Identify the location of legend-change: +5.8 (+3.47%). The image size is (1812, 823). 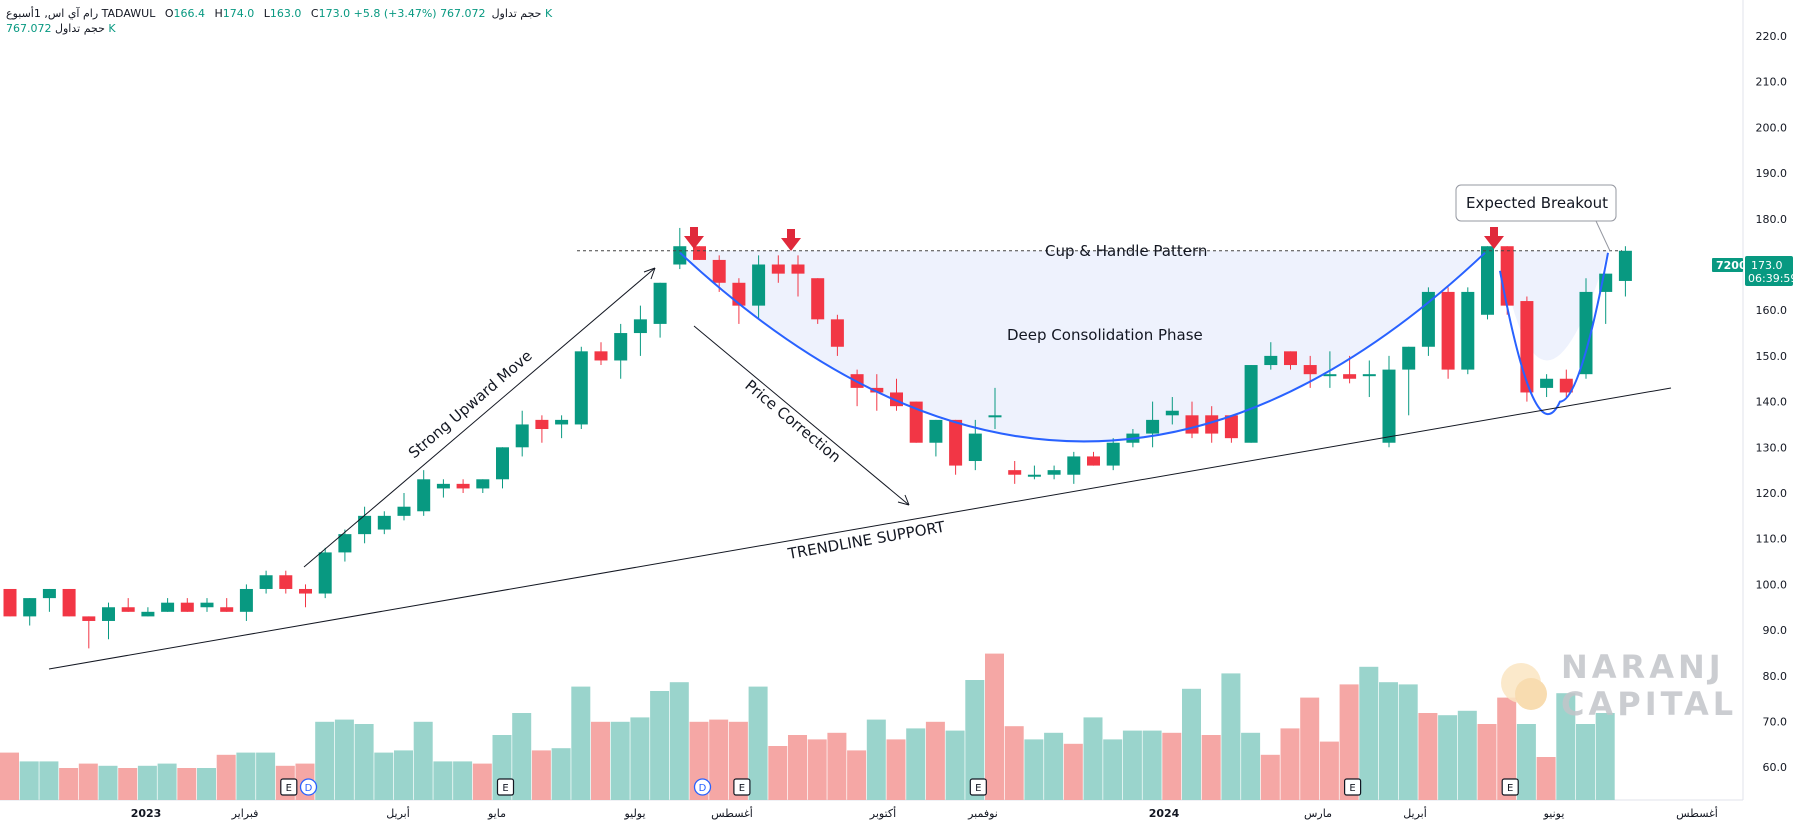
(395, 13).